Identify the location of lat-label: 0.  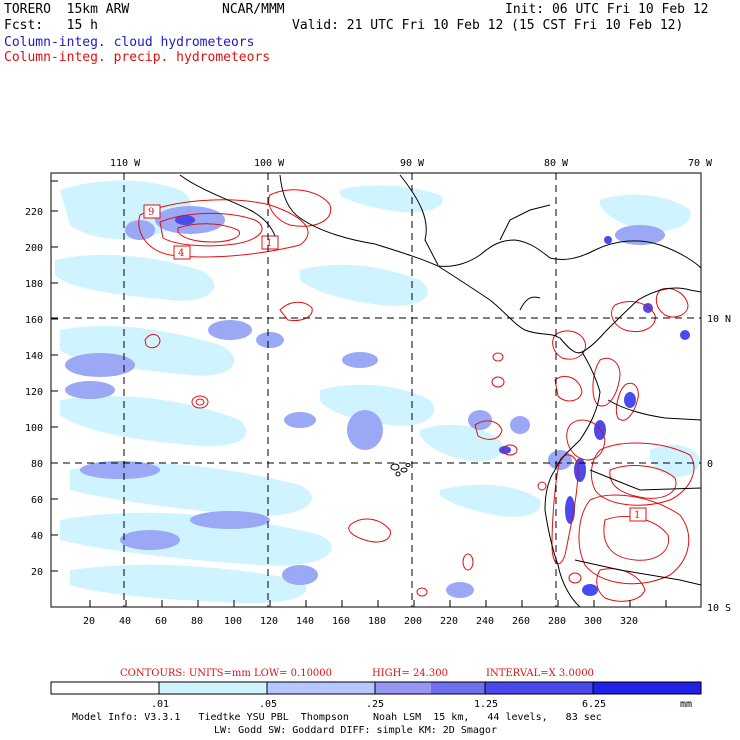
(710, 464).